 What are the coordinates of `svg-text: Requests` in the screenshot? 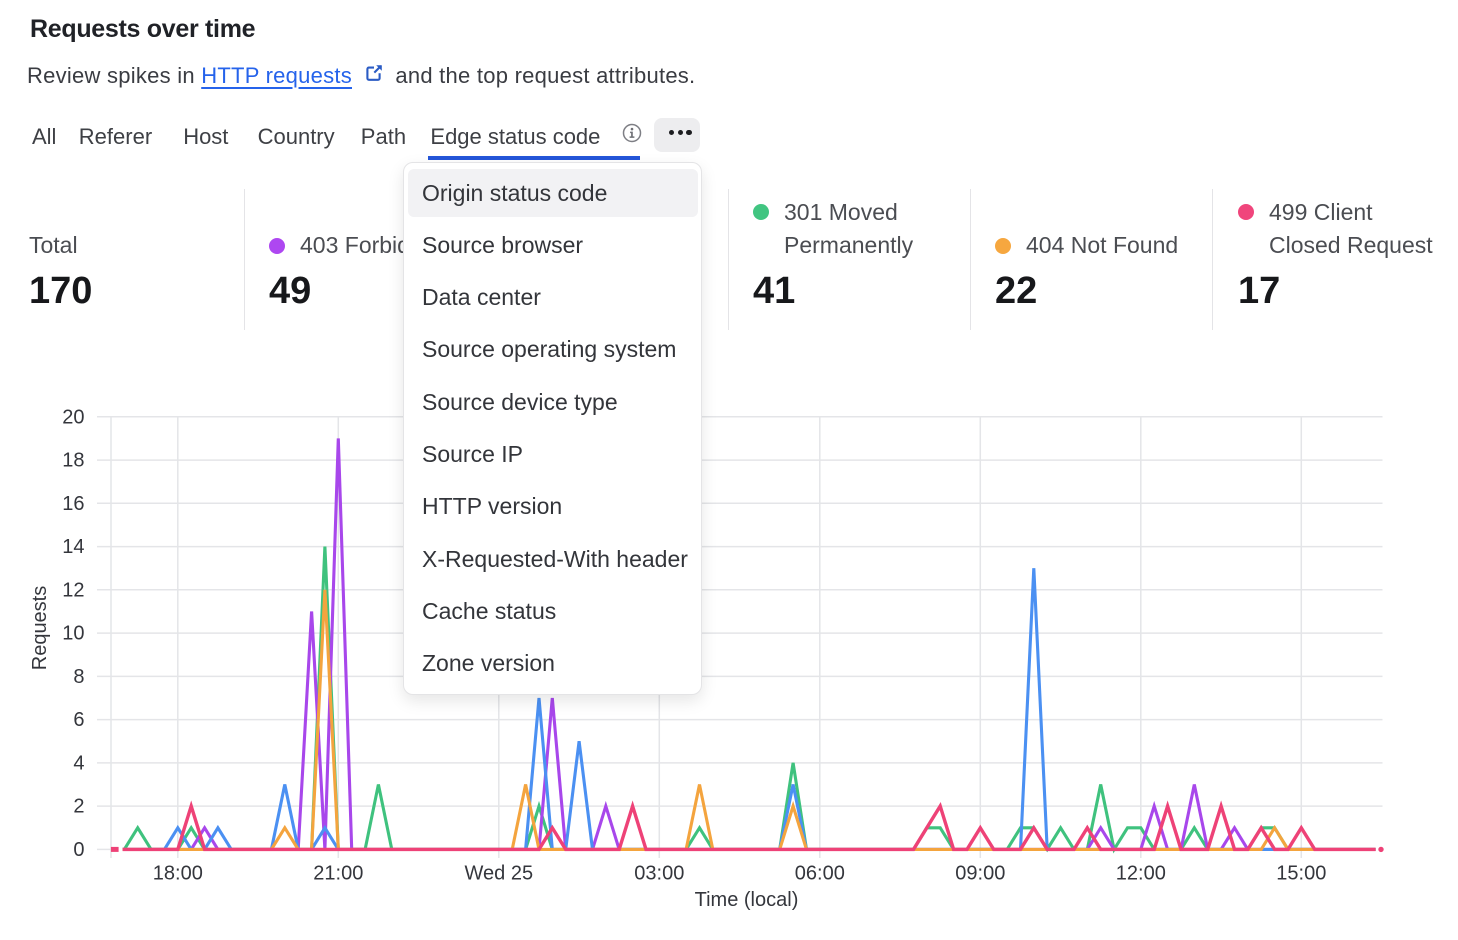 It's located at (40, 628).